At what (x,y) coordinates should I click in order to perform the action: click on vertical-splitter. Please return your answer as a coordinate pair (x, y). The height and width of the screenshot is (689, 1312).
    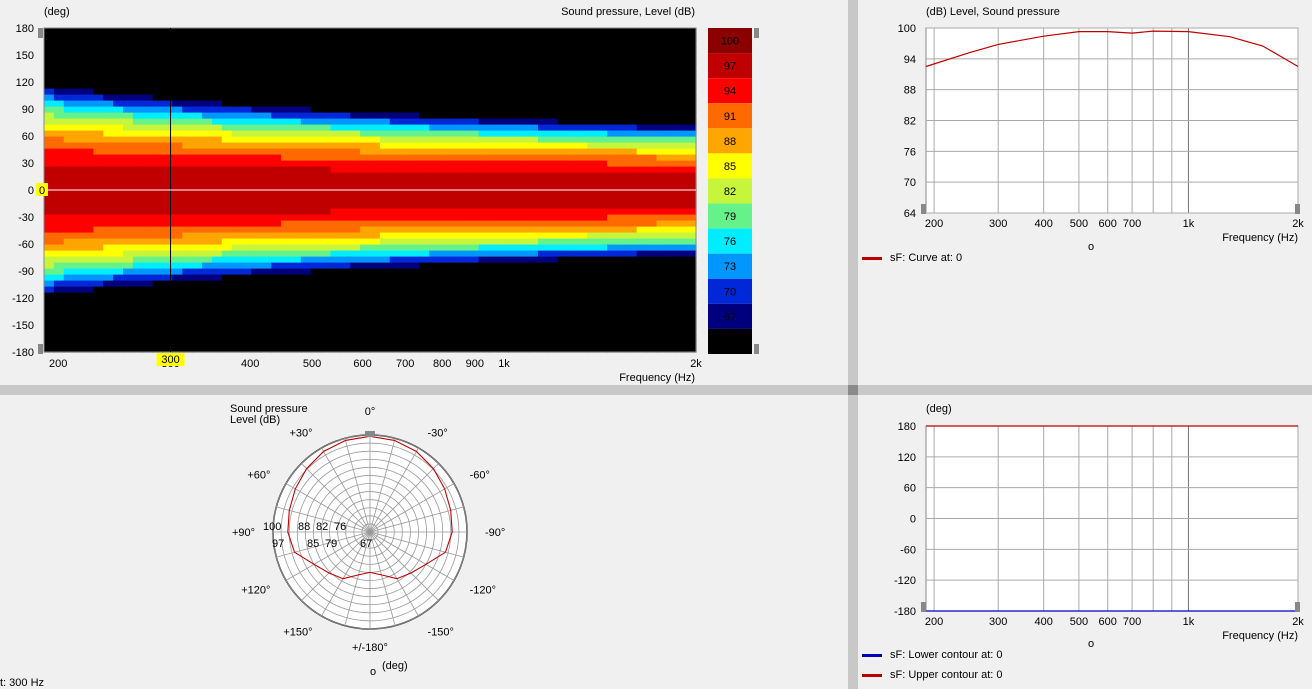
    Looking at the image, I should click on (853, 344).